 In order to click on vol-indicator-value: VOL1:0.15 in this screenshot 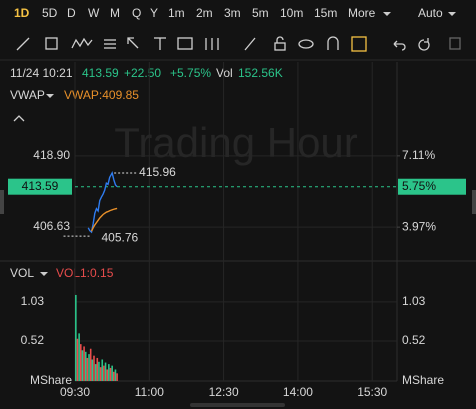, I will do `click(85, 273)`.